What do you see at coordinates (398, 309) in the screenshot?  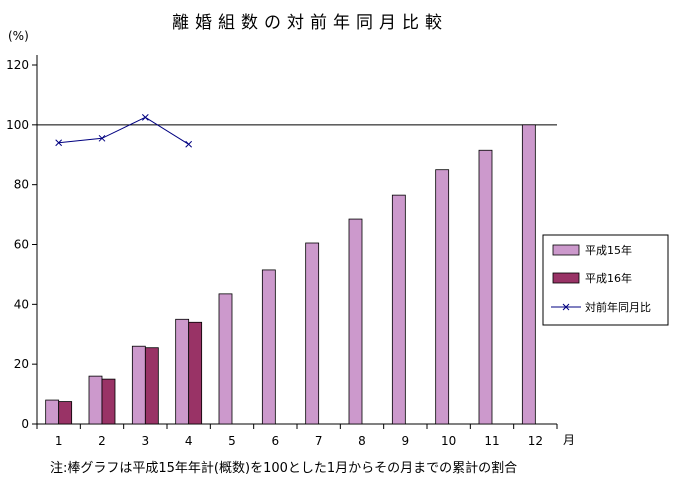 I see `bar-平成15年-9` at bounding box center [398, 309].